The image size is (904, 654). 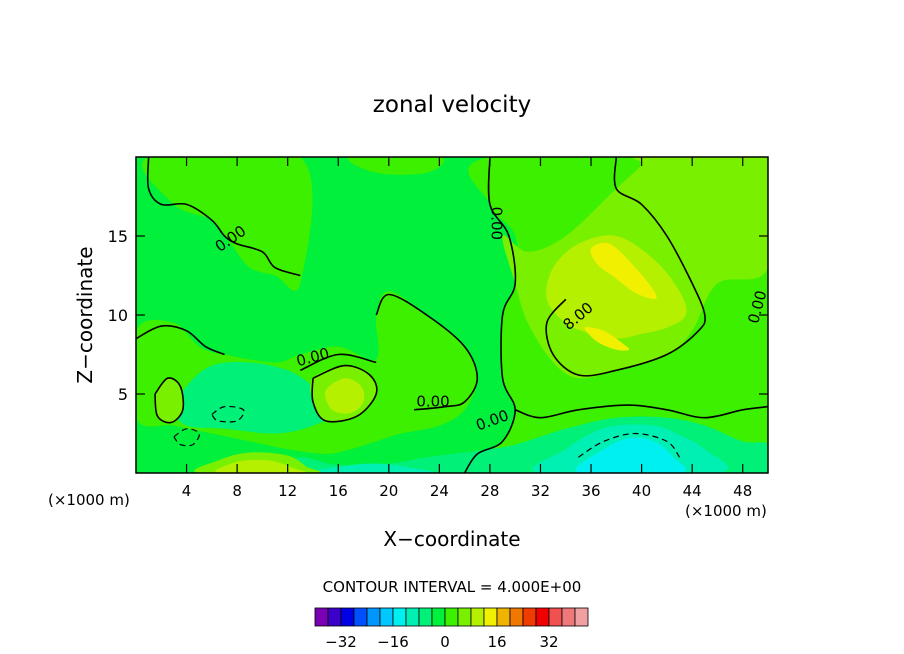 I want to click on x-tick-label: 16, so click(x=338, y=491).